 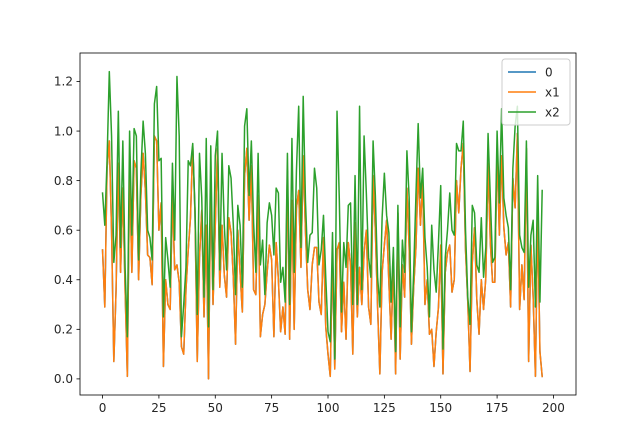 What do you see at coordinates (552, 92) in the screenshot?
I see `legend-label-x1: x1` at bounding box center [552, 92].